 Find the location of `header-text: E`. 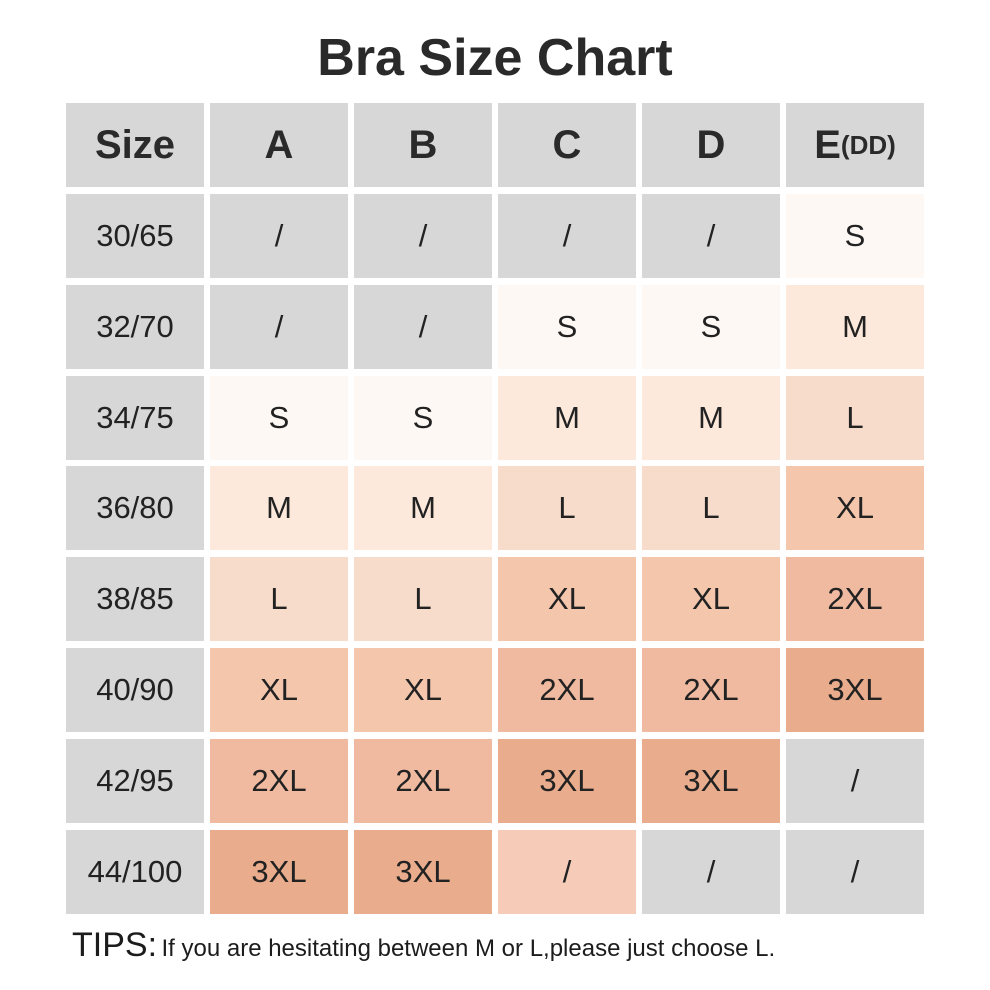

header-text: E is located at coordinates (827, 144).